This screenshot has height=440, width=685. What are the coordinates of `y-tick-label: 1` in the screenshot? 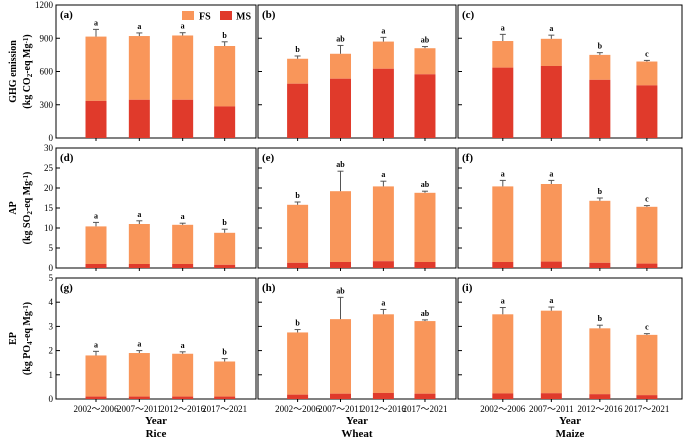 It's located at (51, 375).